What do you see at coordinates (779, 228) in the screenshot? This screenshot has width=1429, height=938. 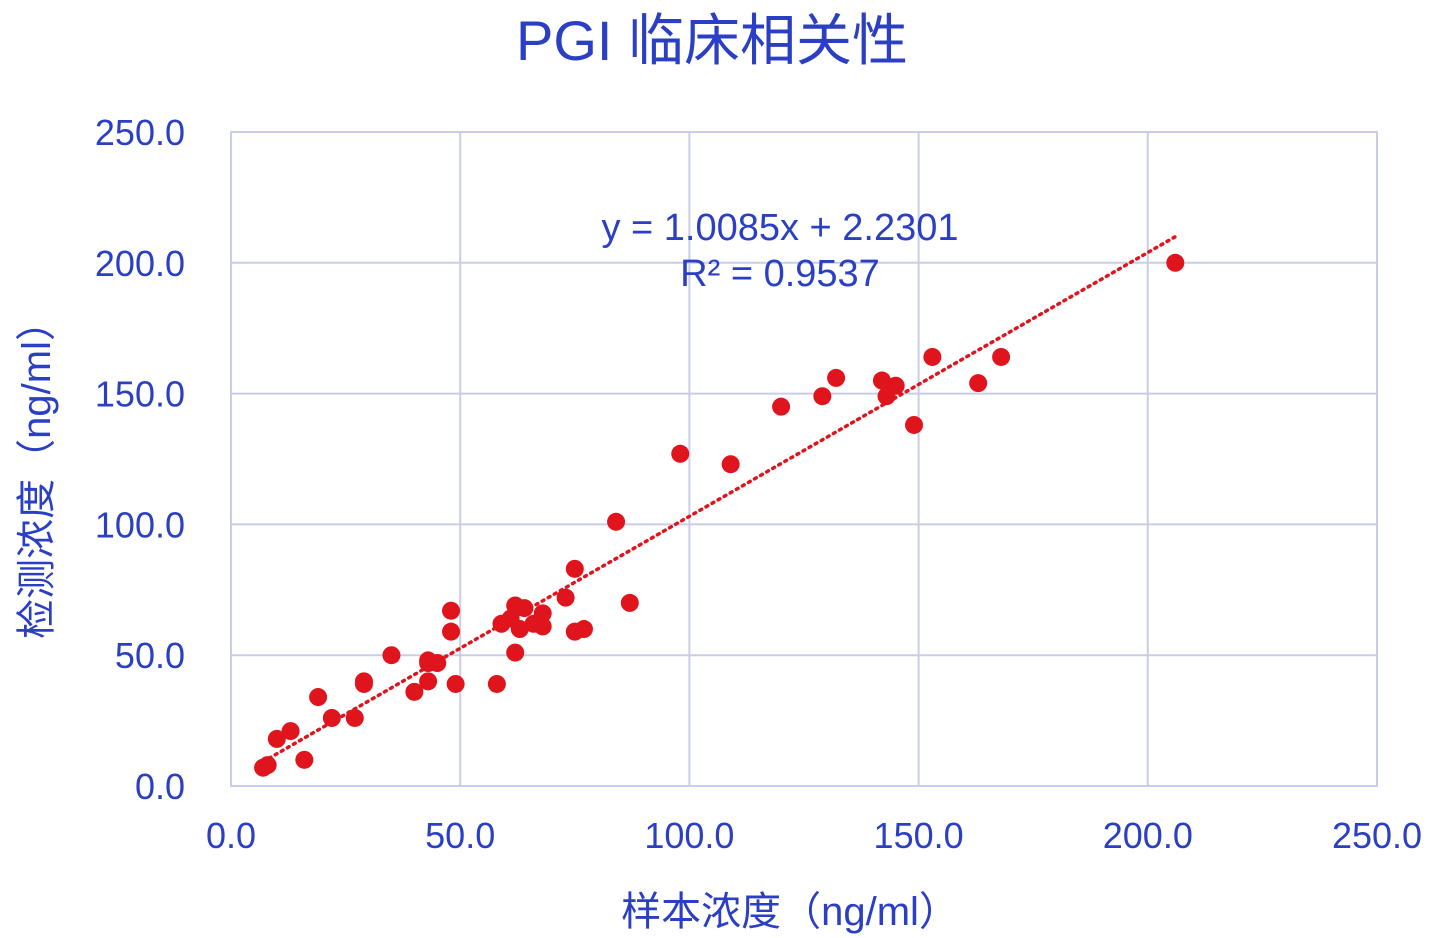 I see `trendline-equation: y = 1.0085x + 2.2301` at bounding box center [779, 228].